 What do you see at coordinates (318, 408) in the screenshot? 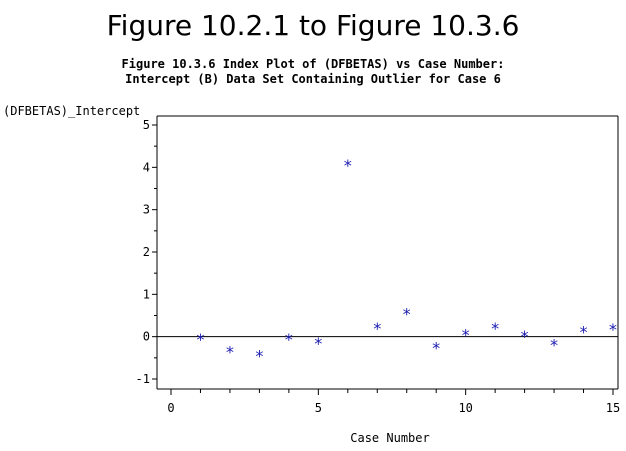
I see `x-tick-label-1: 5` at bounding box center [318, 408].